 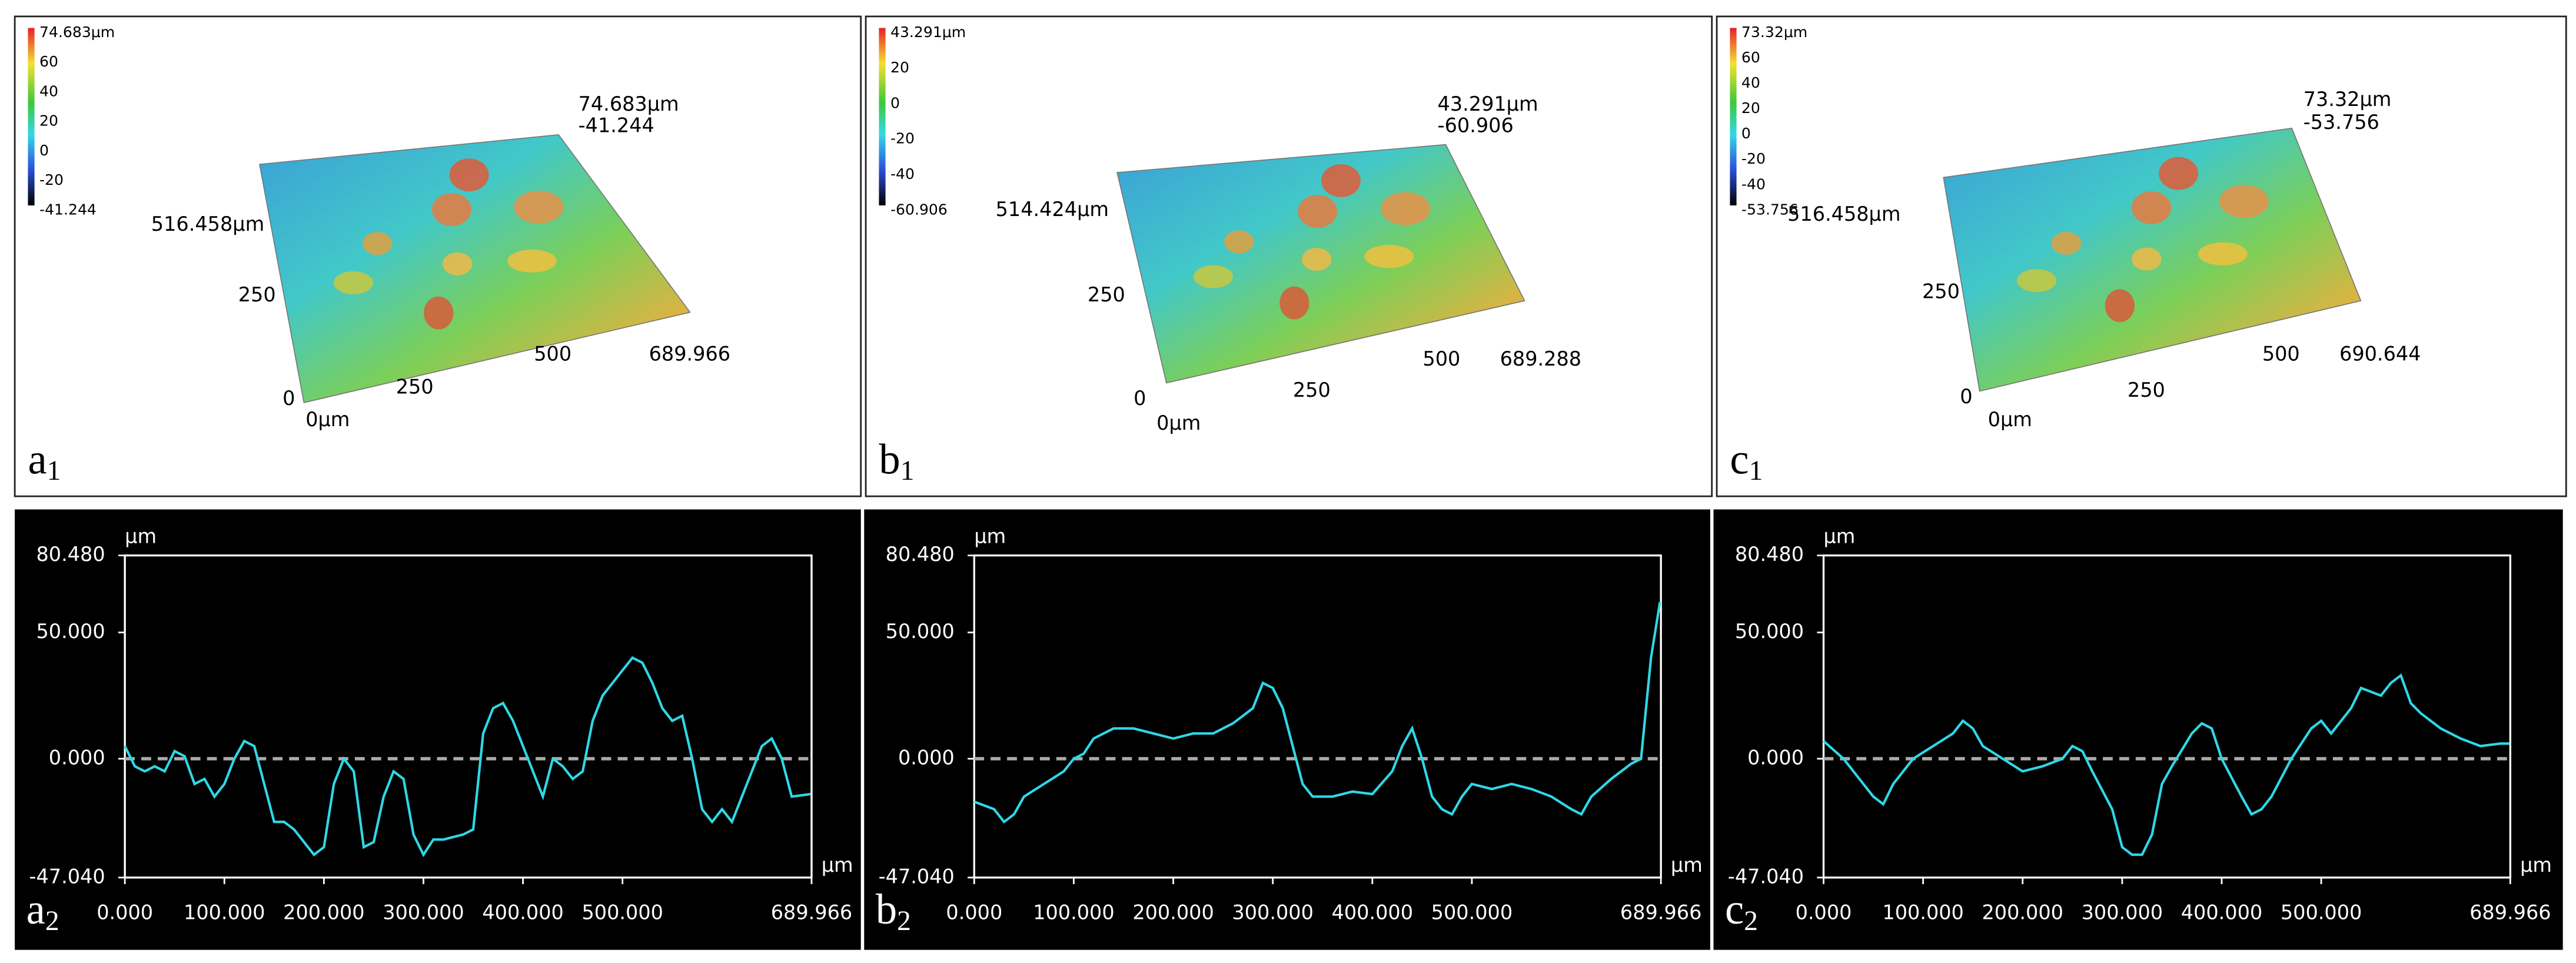 What do you see at coordinates (1540, 358) in the screenshot?
I see `axis-annotation: 689.288` at bounding box center [1540, 358].